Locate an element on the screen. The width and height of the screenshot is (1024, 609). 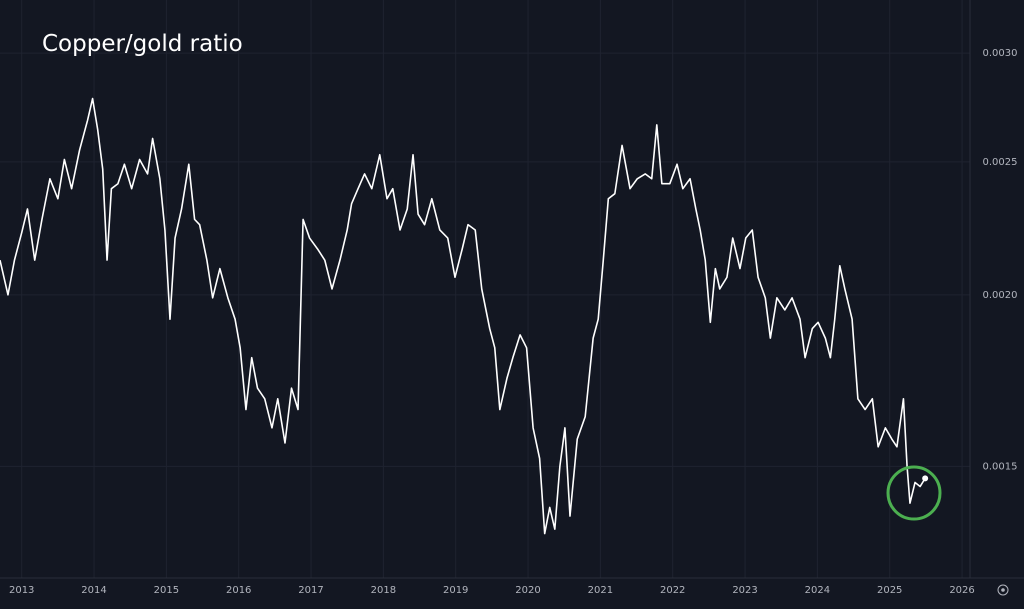
y-tick-label: 0.0025 is located at coordinates (1000, 162).